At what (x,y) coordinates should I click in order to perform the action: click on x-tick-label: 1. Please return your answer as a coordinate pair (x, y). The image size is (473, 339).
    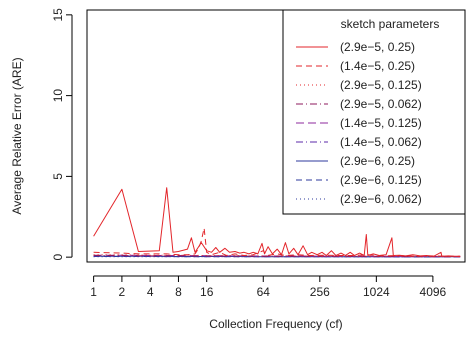
    Looking at the image, I should click on (93, 292).